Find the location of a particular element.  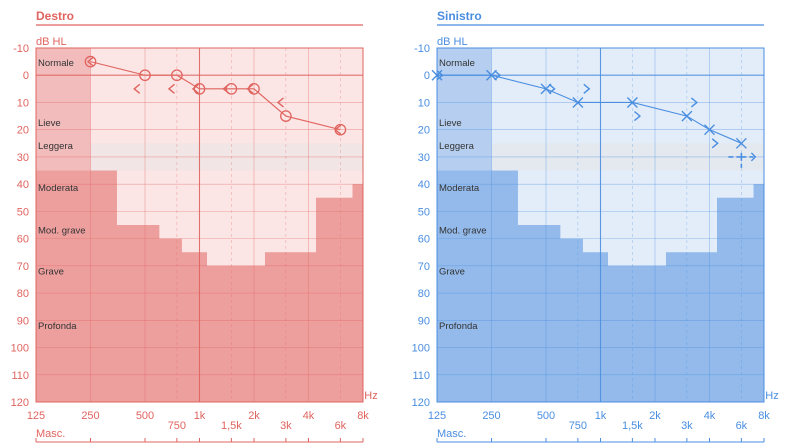

masked-marker is located at coordinates (741, 160).